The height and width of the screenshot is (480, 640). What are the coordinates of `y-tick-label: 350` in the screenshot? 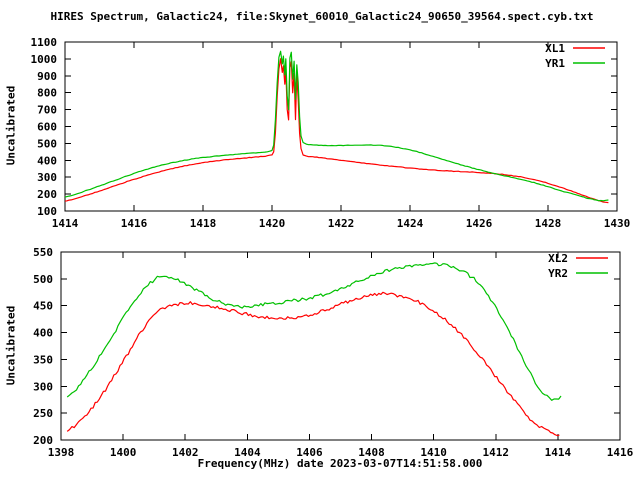 It's located at (43, 359).